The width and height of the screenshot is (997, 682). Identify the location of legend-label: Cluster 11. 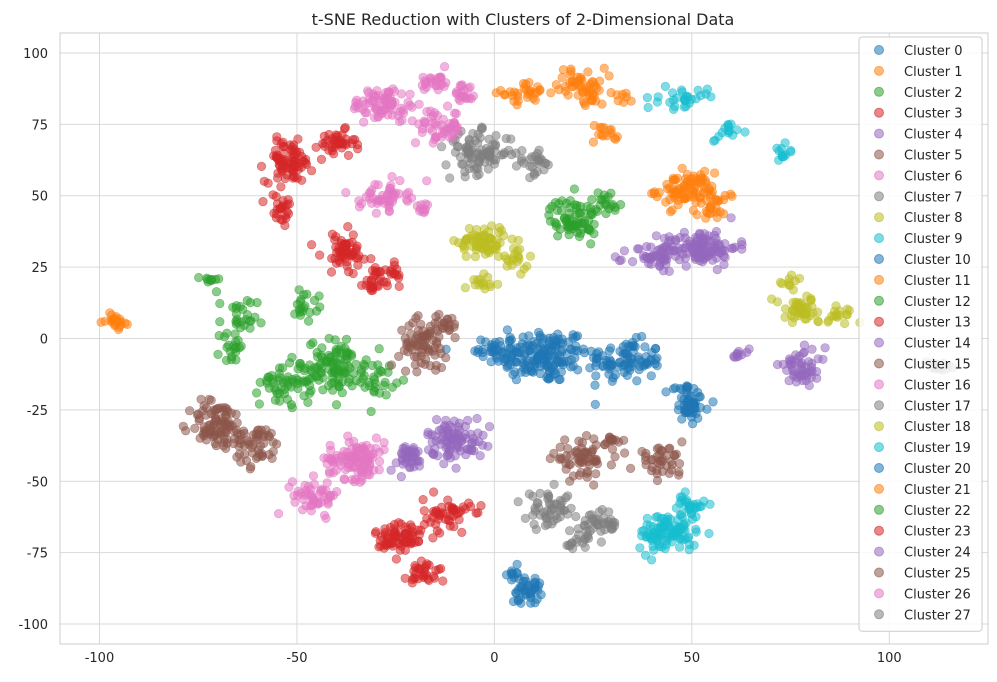
(937, 281).